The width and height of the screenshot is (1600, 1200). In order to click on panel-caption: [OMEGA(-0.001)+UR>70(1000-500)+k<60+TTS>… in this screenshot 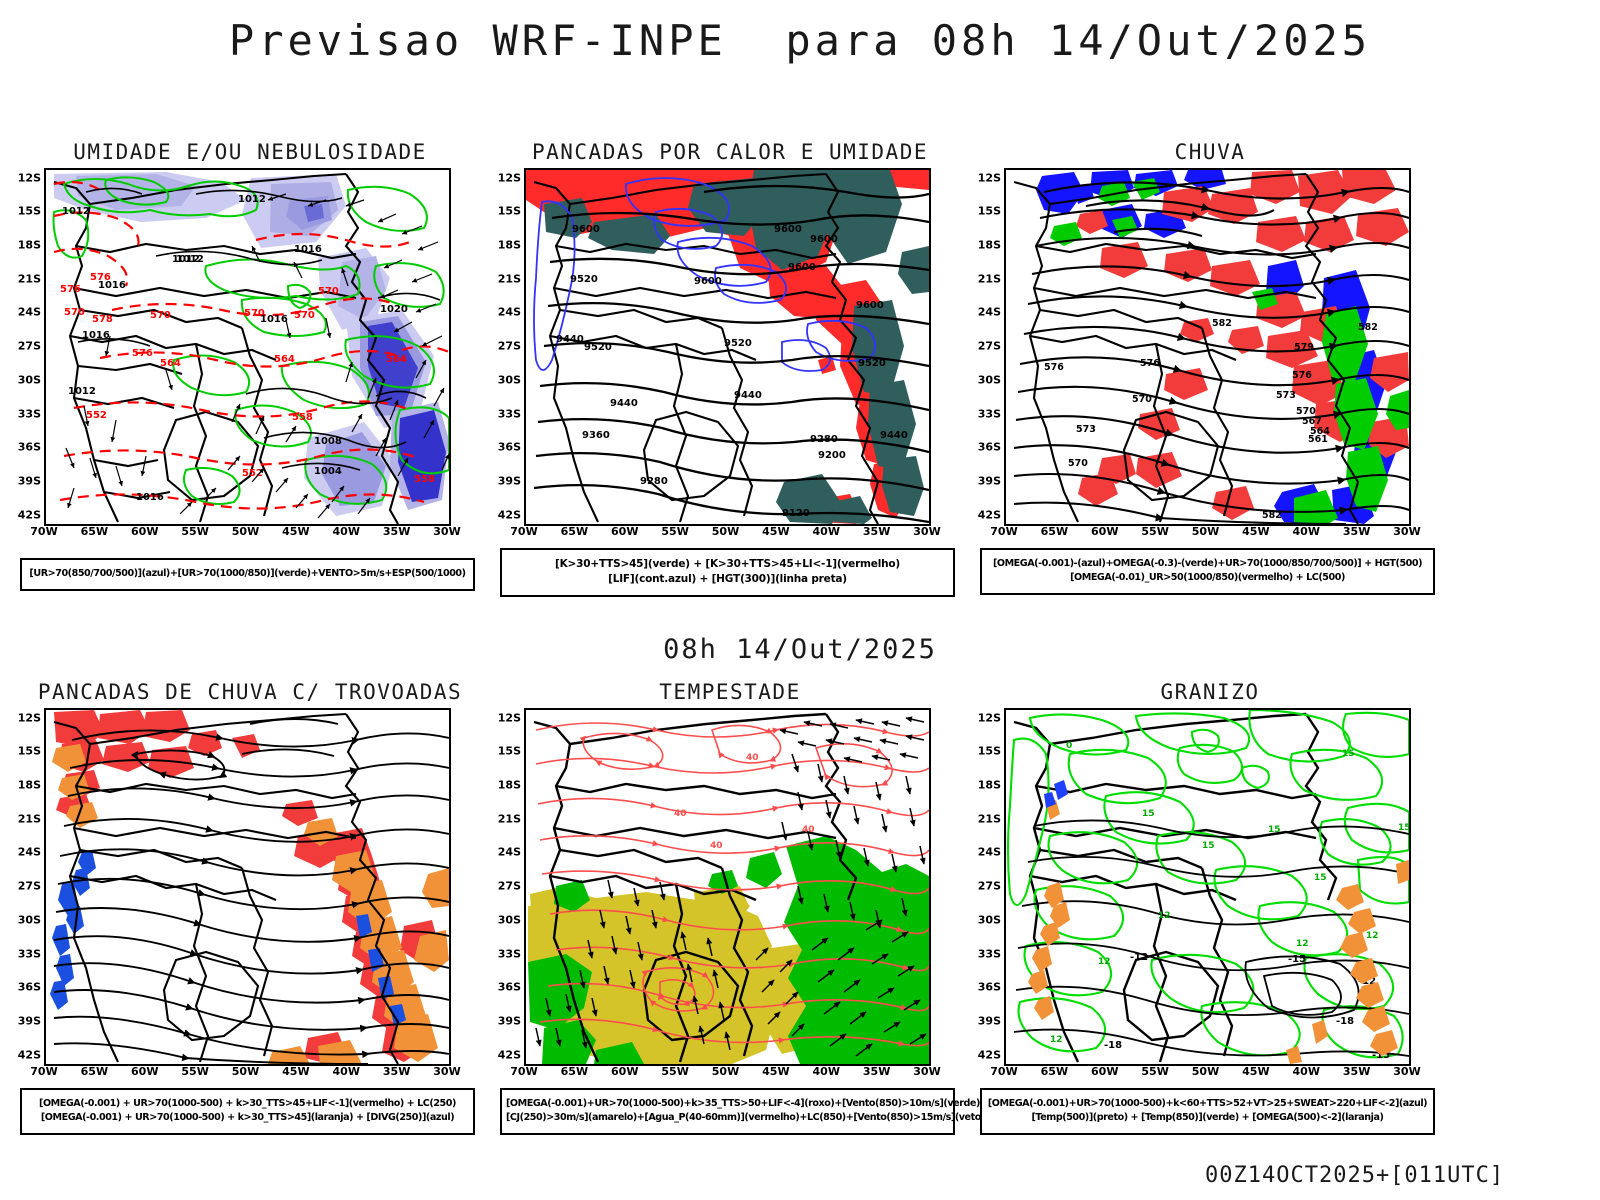, I will do `click(1207, 1111)`.